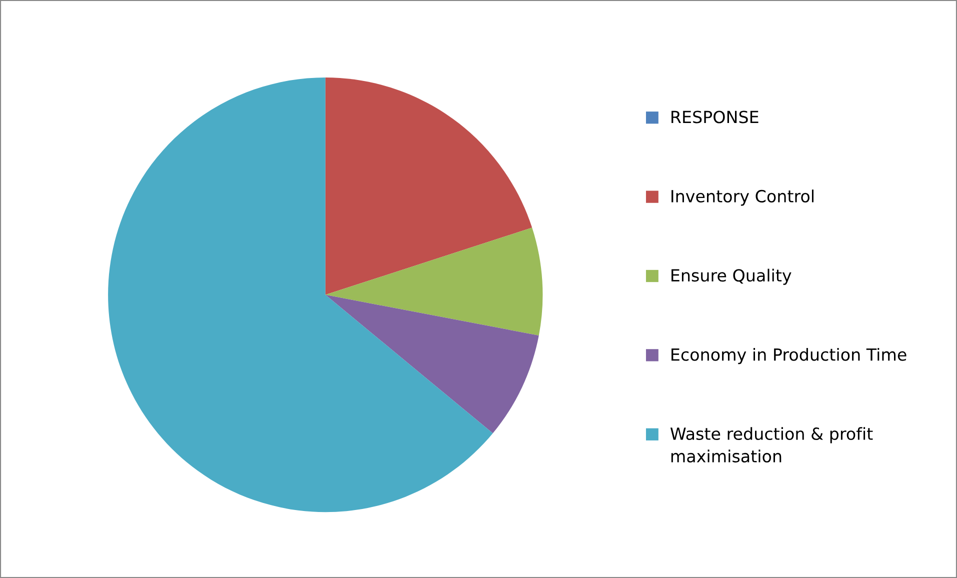  What do you see at coordinates (789, 356) in the screenshot?
I see `legend-label: Economy in Production Time` at bounding box center [789, 356].